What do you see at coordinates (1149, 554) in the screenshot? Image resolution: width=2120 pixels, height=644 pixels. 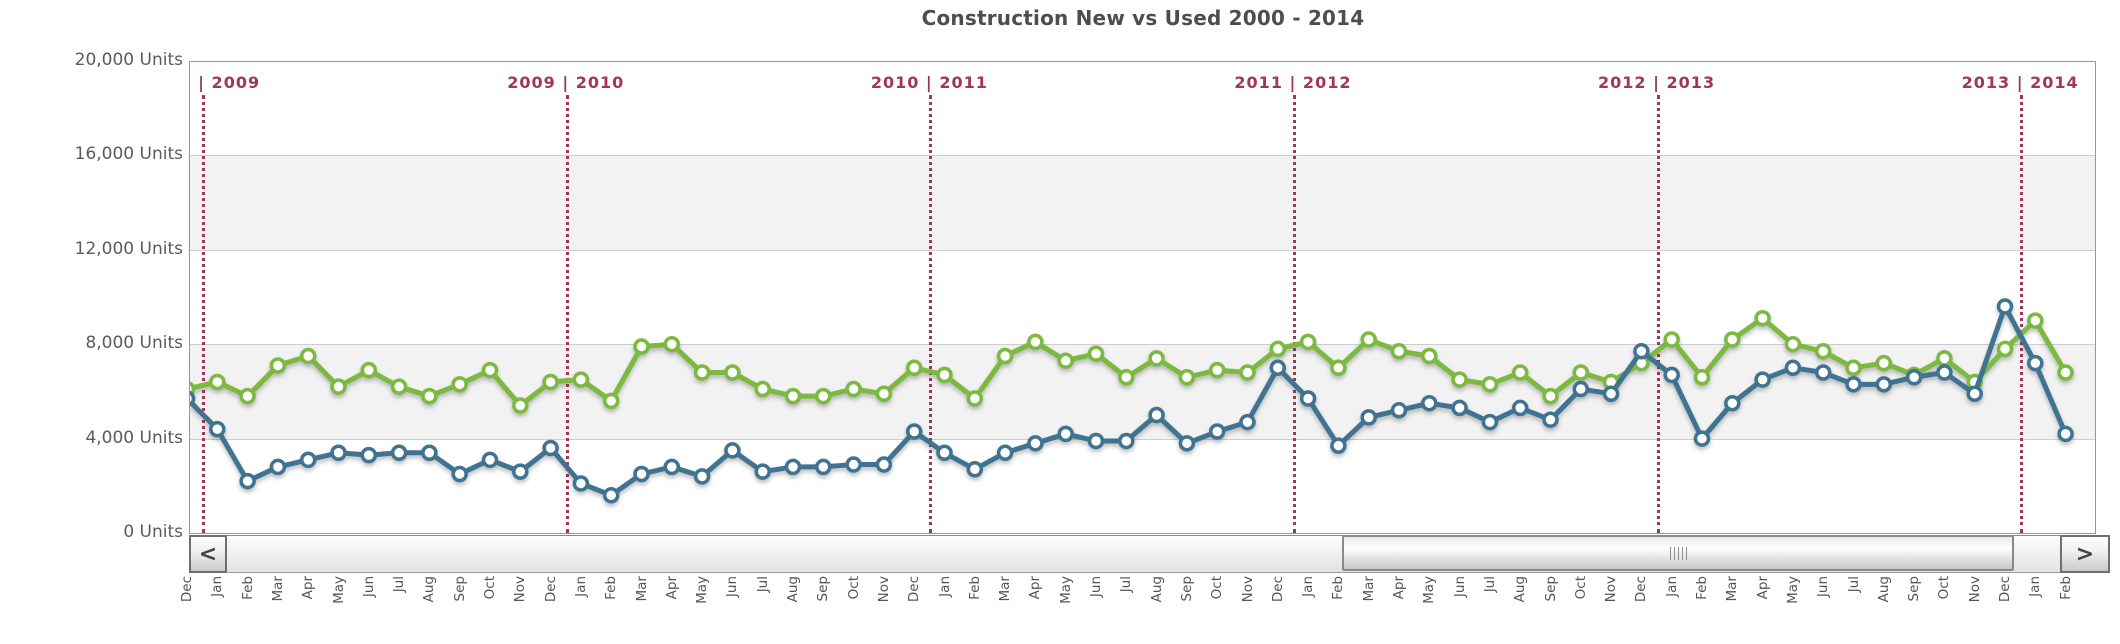 I see `x-scrollbar: < >` at bounding box center [1149, 554].